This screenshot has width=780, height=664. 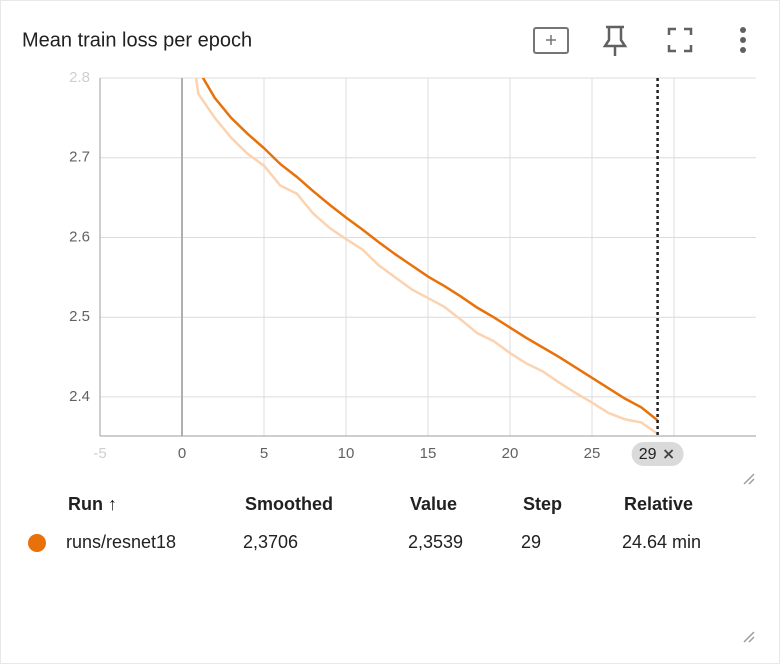 What do you see at coordinates (121, 542) in the screenshot?
I see `table-cell: runs/resnet18` at bounding box center [121, 542].